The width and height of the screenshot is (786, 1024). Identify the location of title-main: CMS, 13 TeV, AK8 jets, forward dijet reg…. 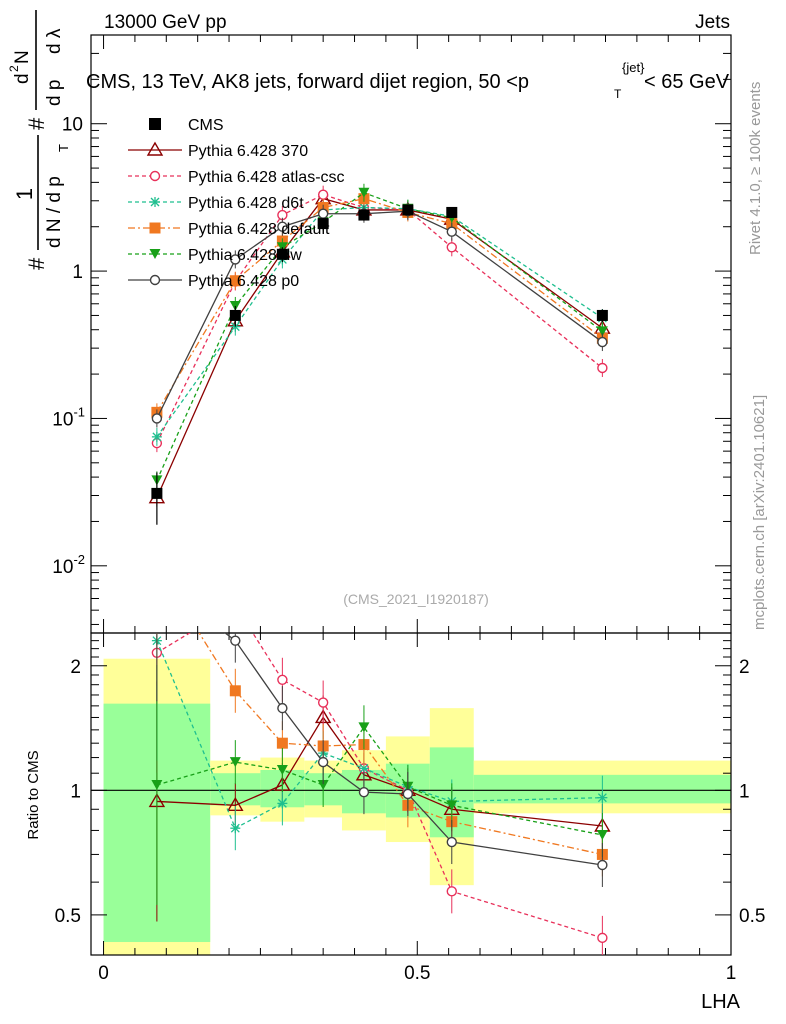
(307, 82).